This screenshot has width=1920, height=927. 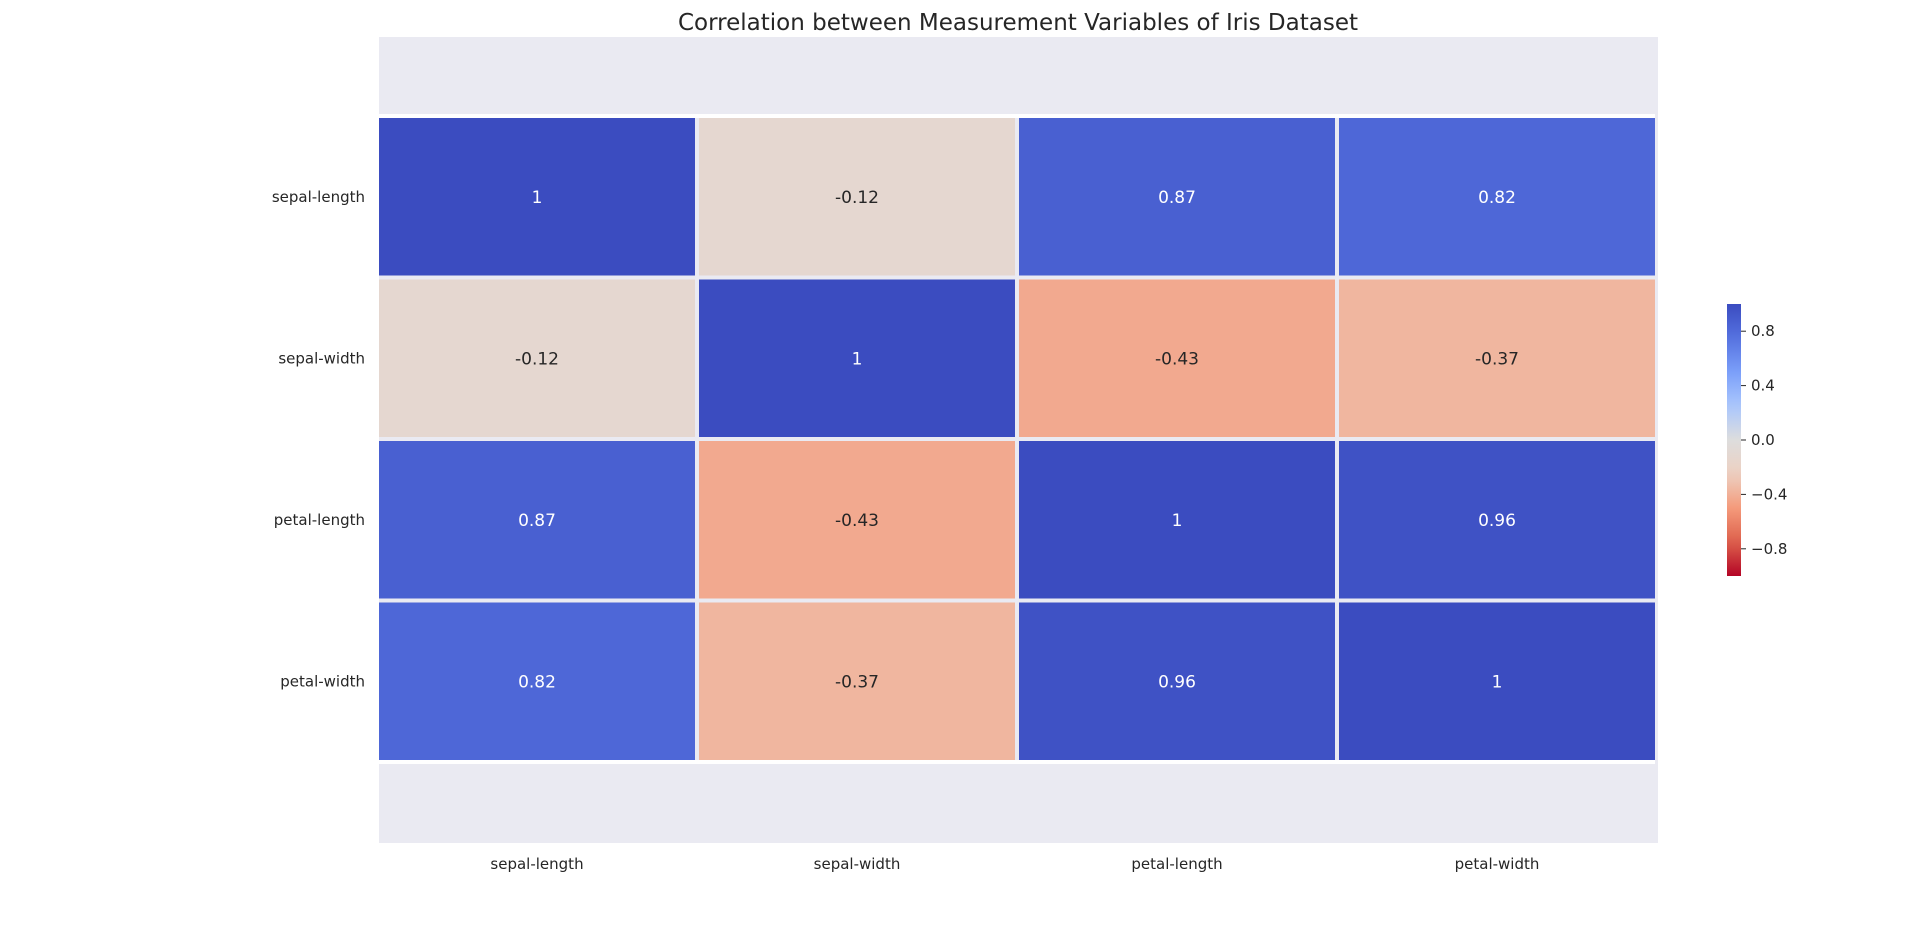 What do you see at coordinates (319, 520) in the screenshot?
I see `y-tick-label: petal-length` at bounding box center [319, 520].